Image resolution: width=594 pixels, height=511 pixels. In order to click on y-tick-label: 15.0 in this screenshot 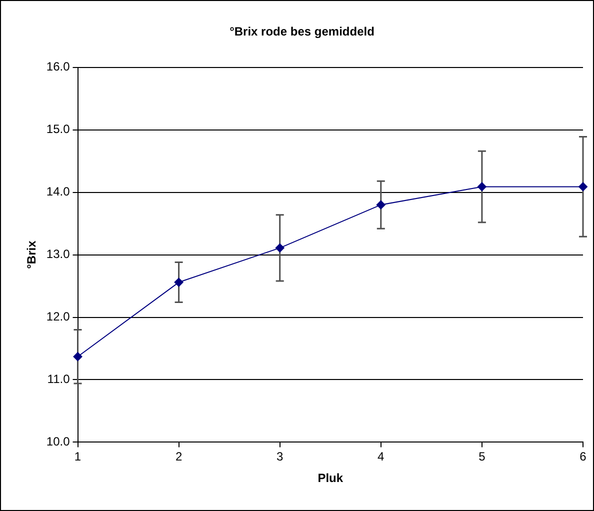, I will do `click(58, 129)`.